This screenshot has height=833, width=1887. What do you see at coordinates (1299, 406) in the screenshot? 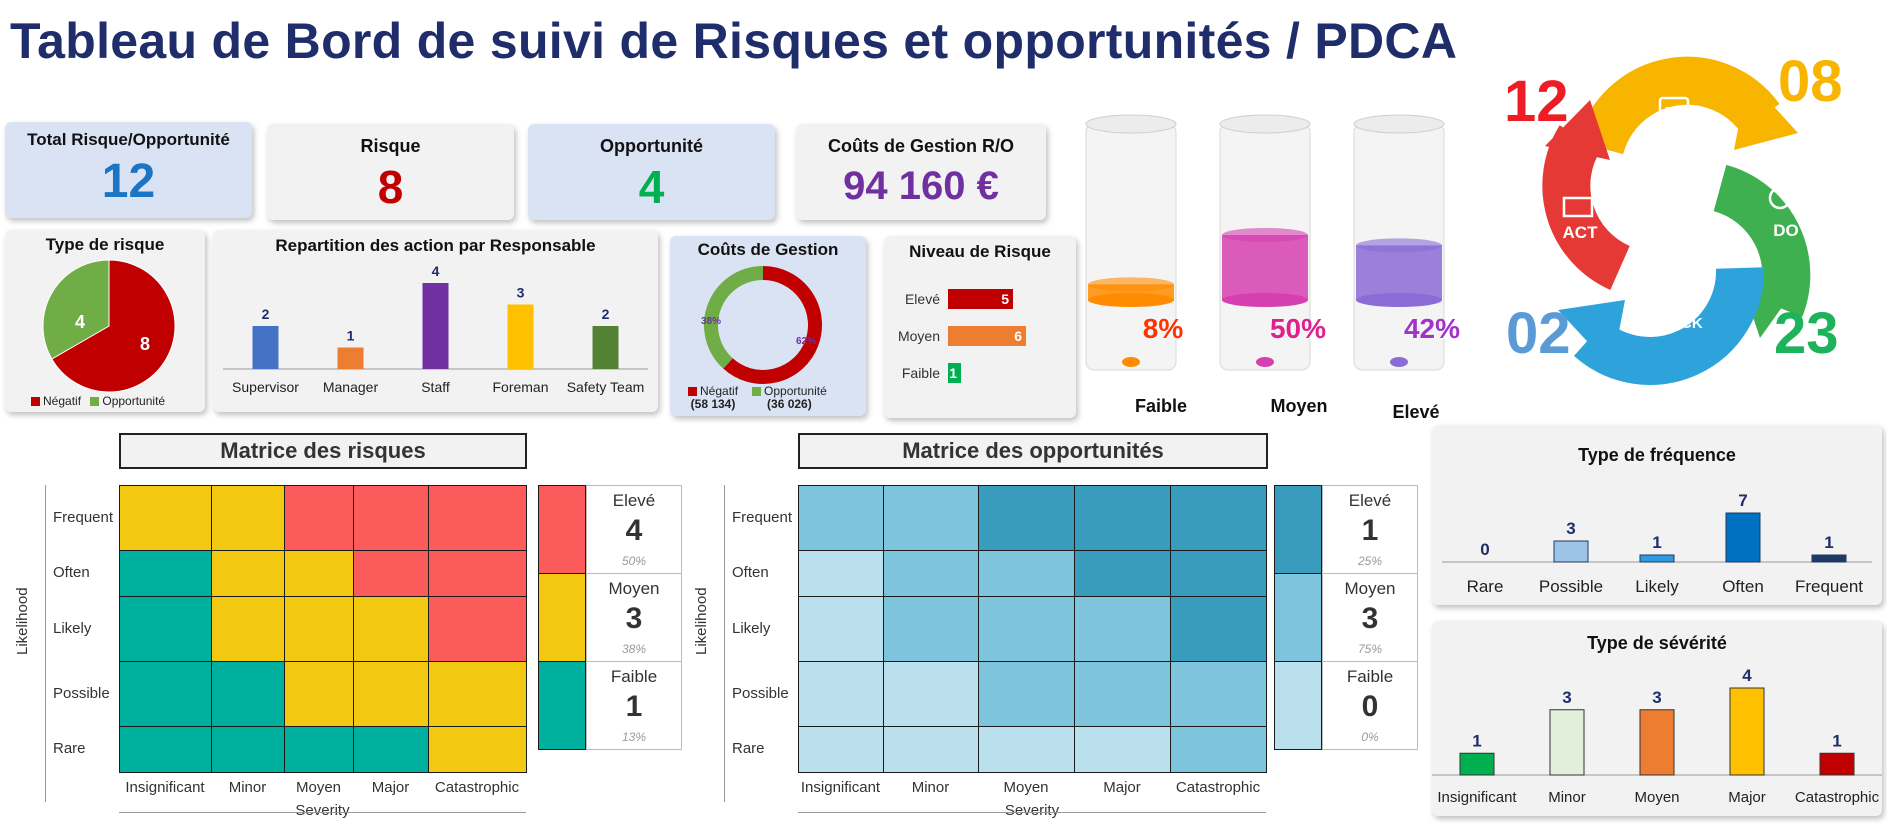
I see `tube-moyen-label: Moyen` at bounding box center [1299, 406].